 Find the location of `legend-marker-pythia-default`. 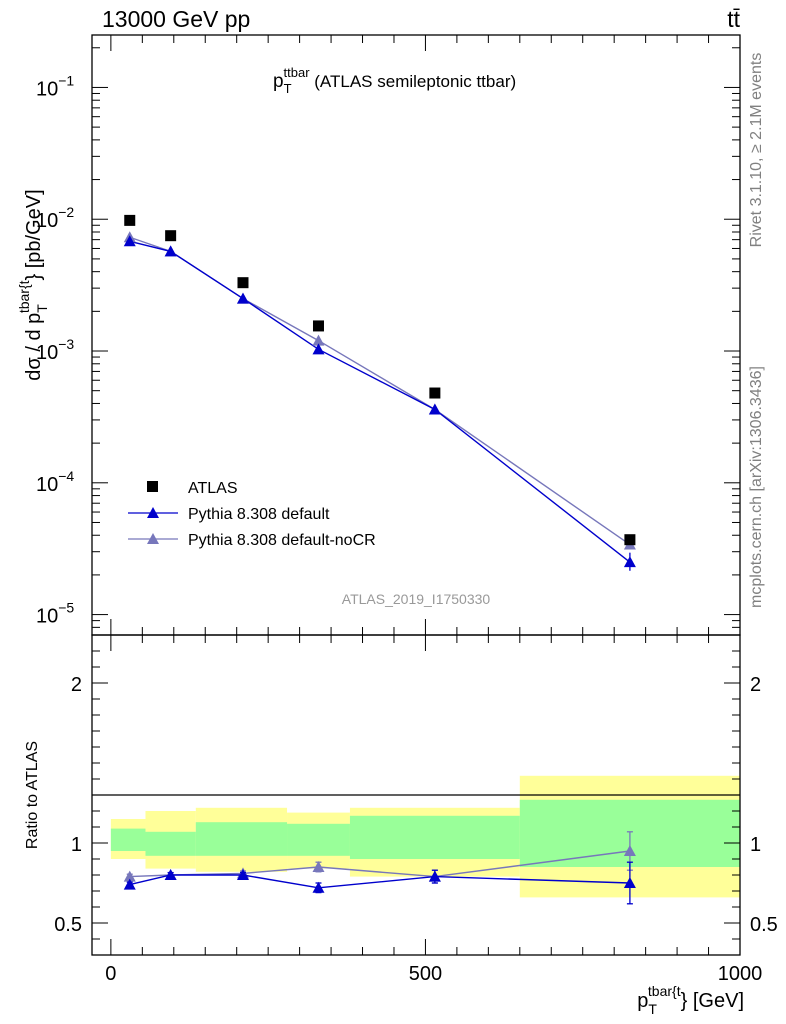

legend-marker-pythia-default is located at coordinates (153, 512).